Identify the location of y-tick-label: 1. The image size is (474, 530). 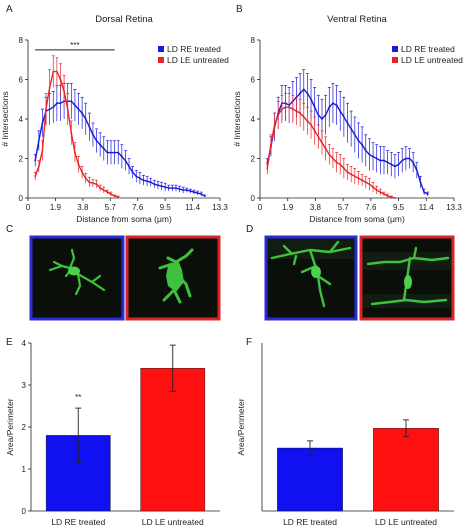
(24, 469).